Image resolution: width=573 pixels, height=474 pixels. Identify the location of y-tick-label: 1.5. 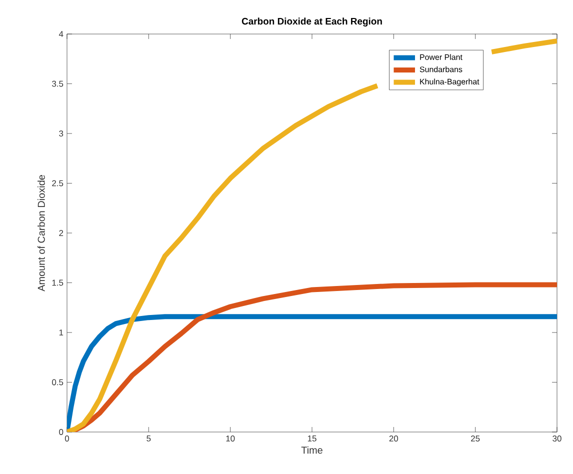
(58, 283).